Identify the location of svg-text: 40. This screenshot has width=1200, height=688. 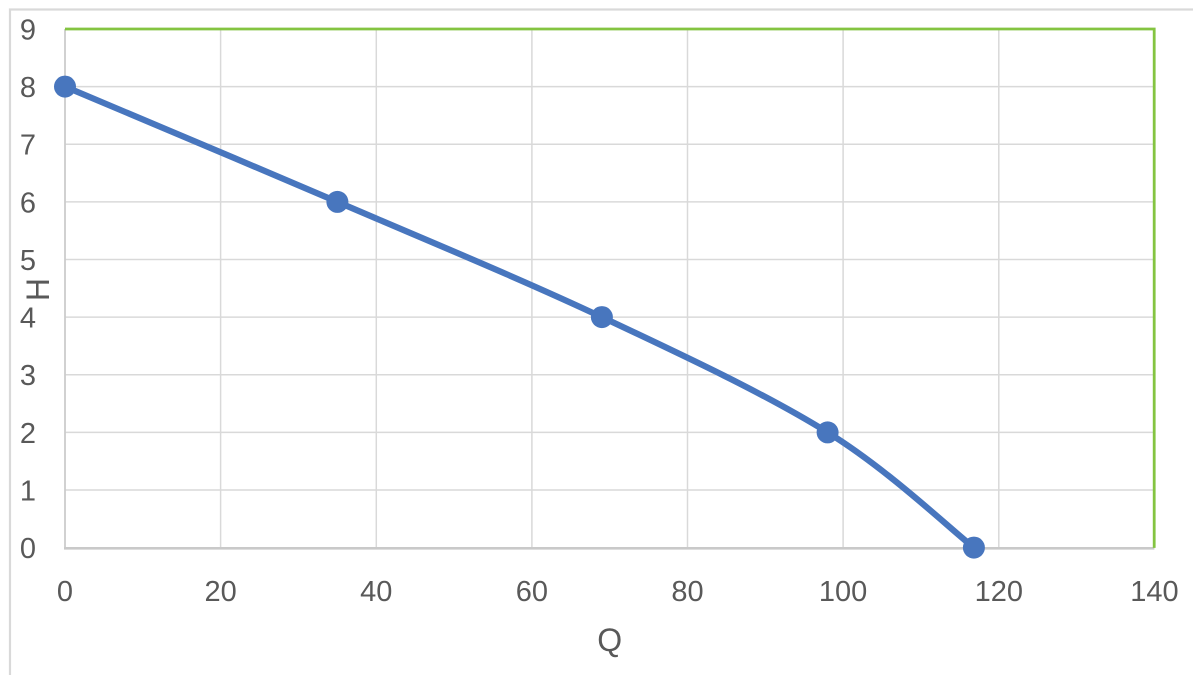
(376, 592).